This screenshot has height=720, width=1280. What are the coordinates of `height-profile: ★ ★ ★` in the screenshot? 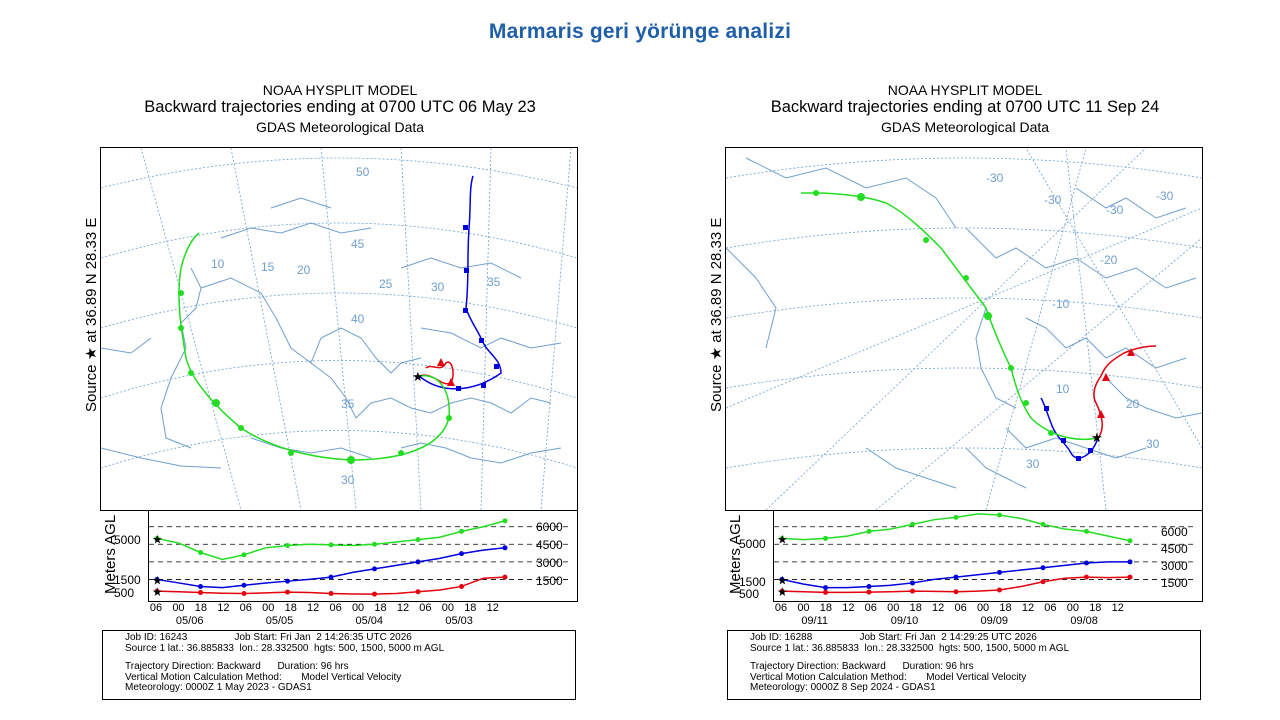 It's located at (988, 556).